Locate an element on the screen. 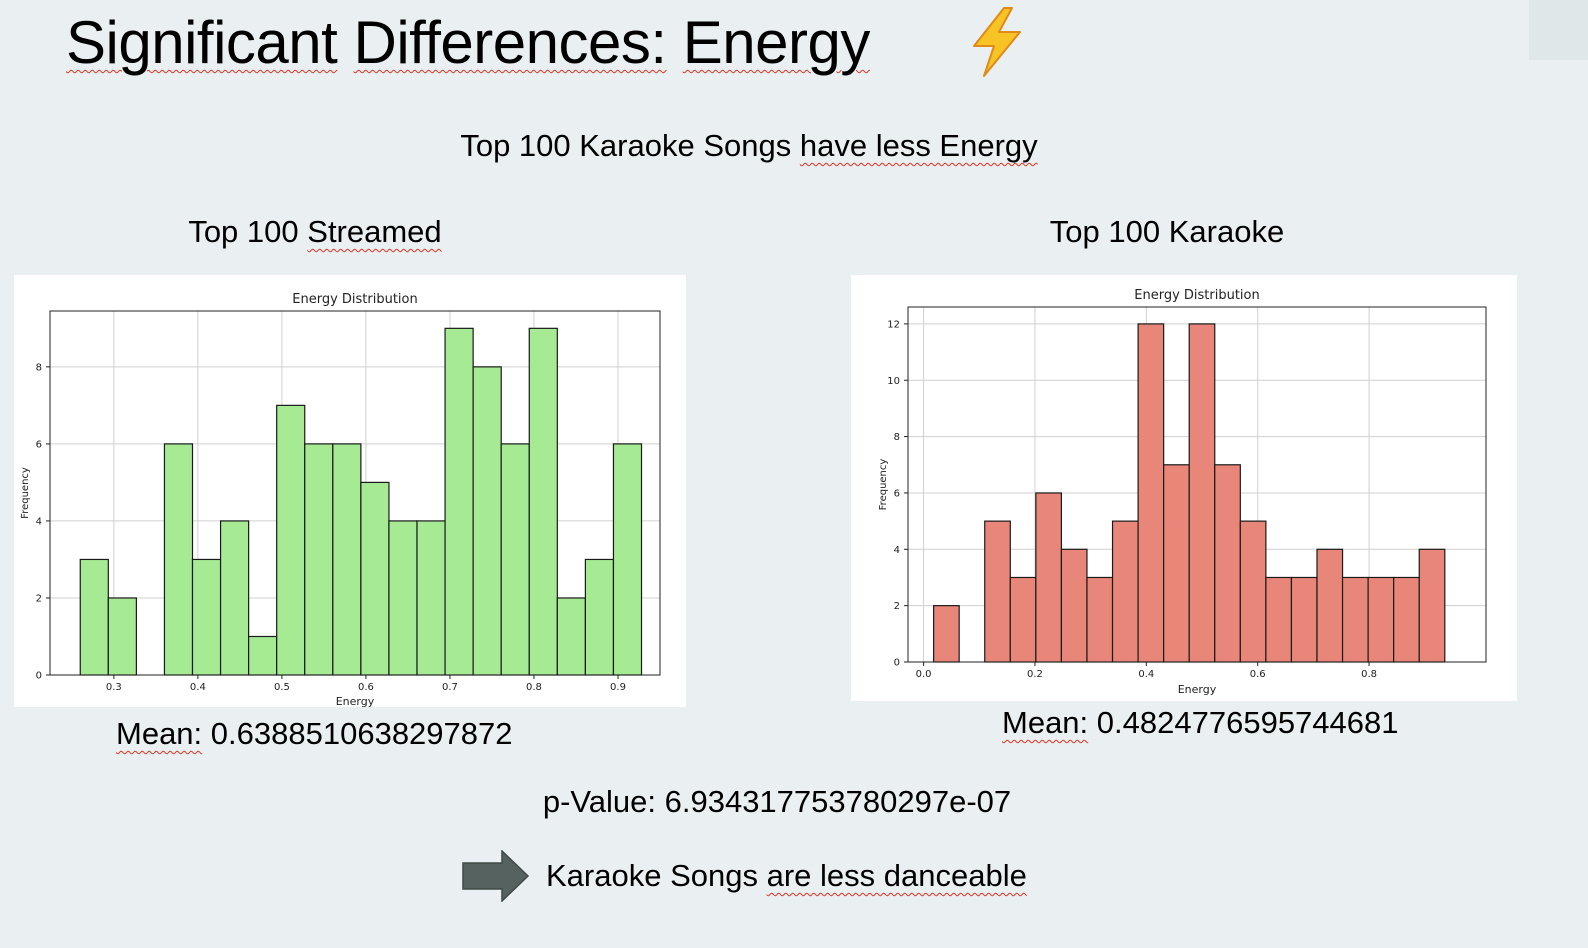  corner-tab is located at coordinates (1558, 30).